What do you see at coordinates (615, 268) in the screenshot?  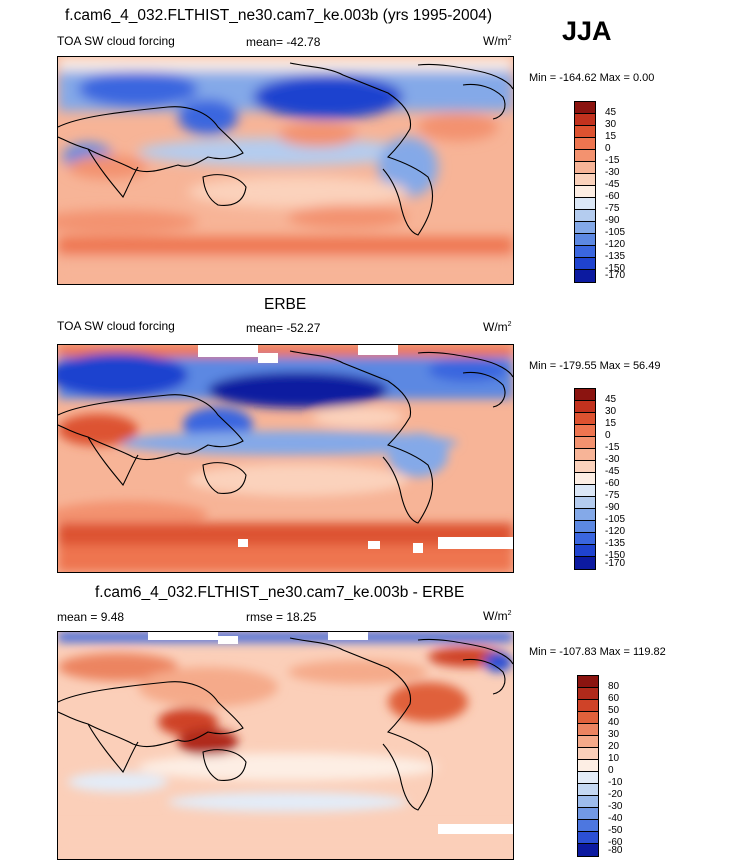 I see `panel1-colorbar-label: -150` at bounding box center [615, 268].